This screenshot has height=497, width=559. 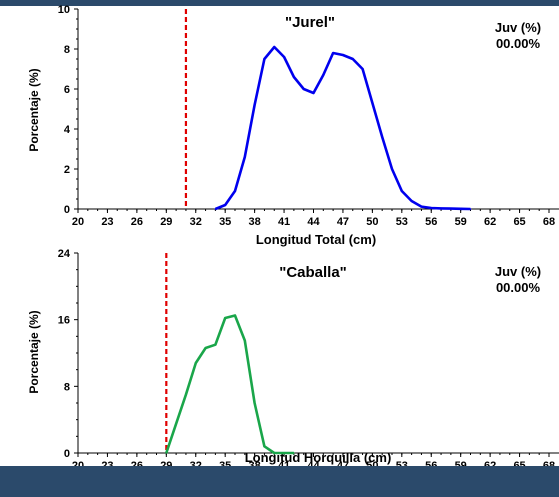 I want to click on series-line, so click(x=229, y=384).